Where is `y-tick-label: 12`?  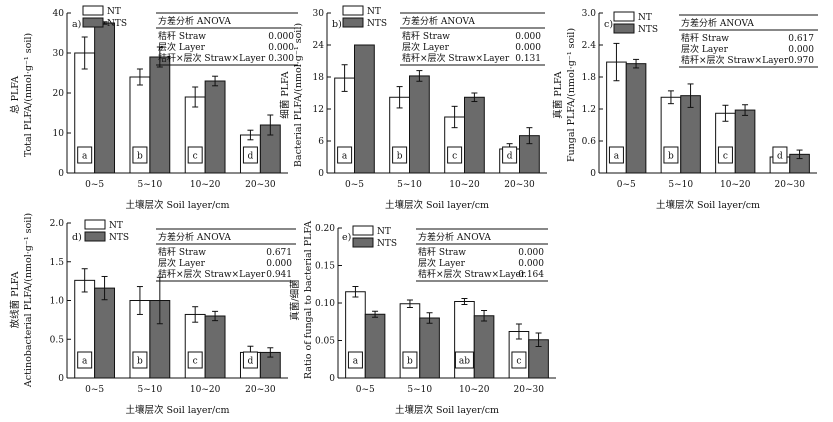 y-tick-label: 12 is located at coordinates (318, 110).